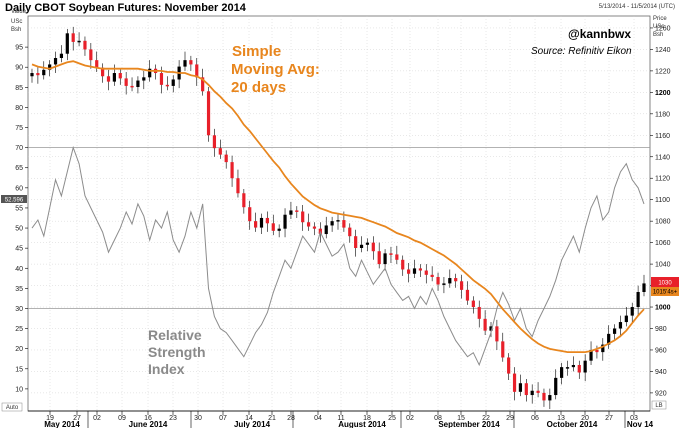 This screenshot has width=680, height=428. Describe the element at coordinates (16, 30) in the screenshot. I see `left-axis-label-3: Bsh` at that location.